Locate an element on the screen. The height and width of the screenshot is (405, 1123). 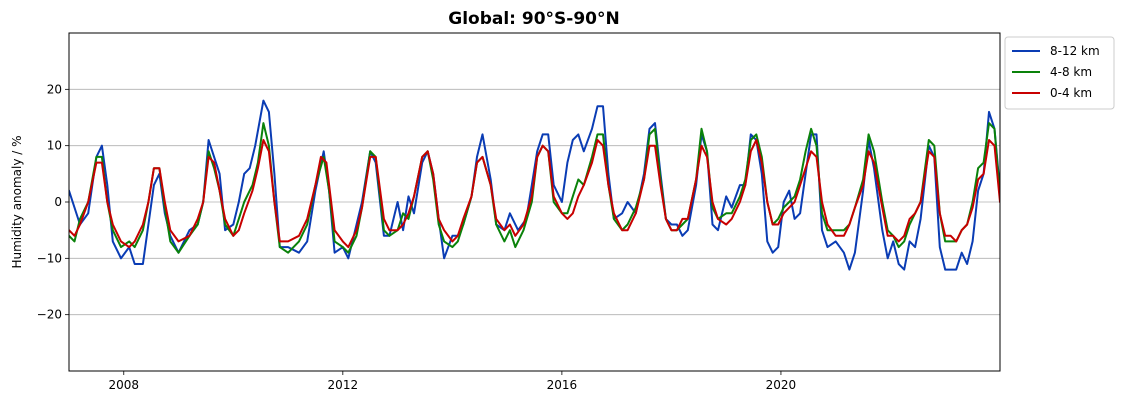
legend-box is located at coordinates (1059, 73).